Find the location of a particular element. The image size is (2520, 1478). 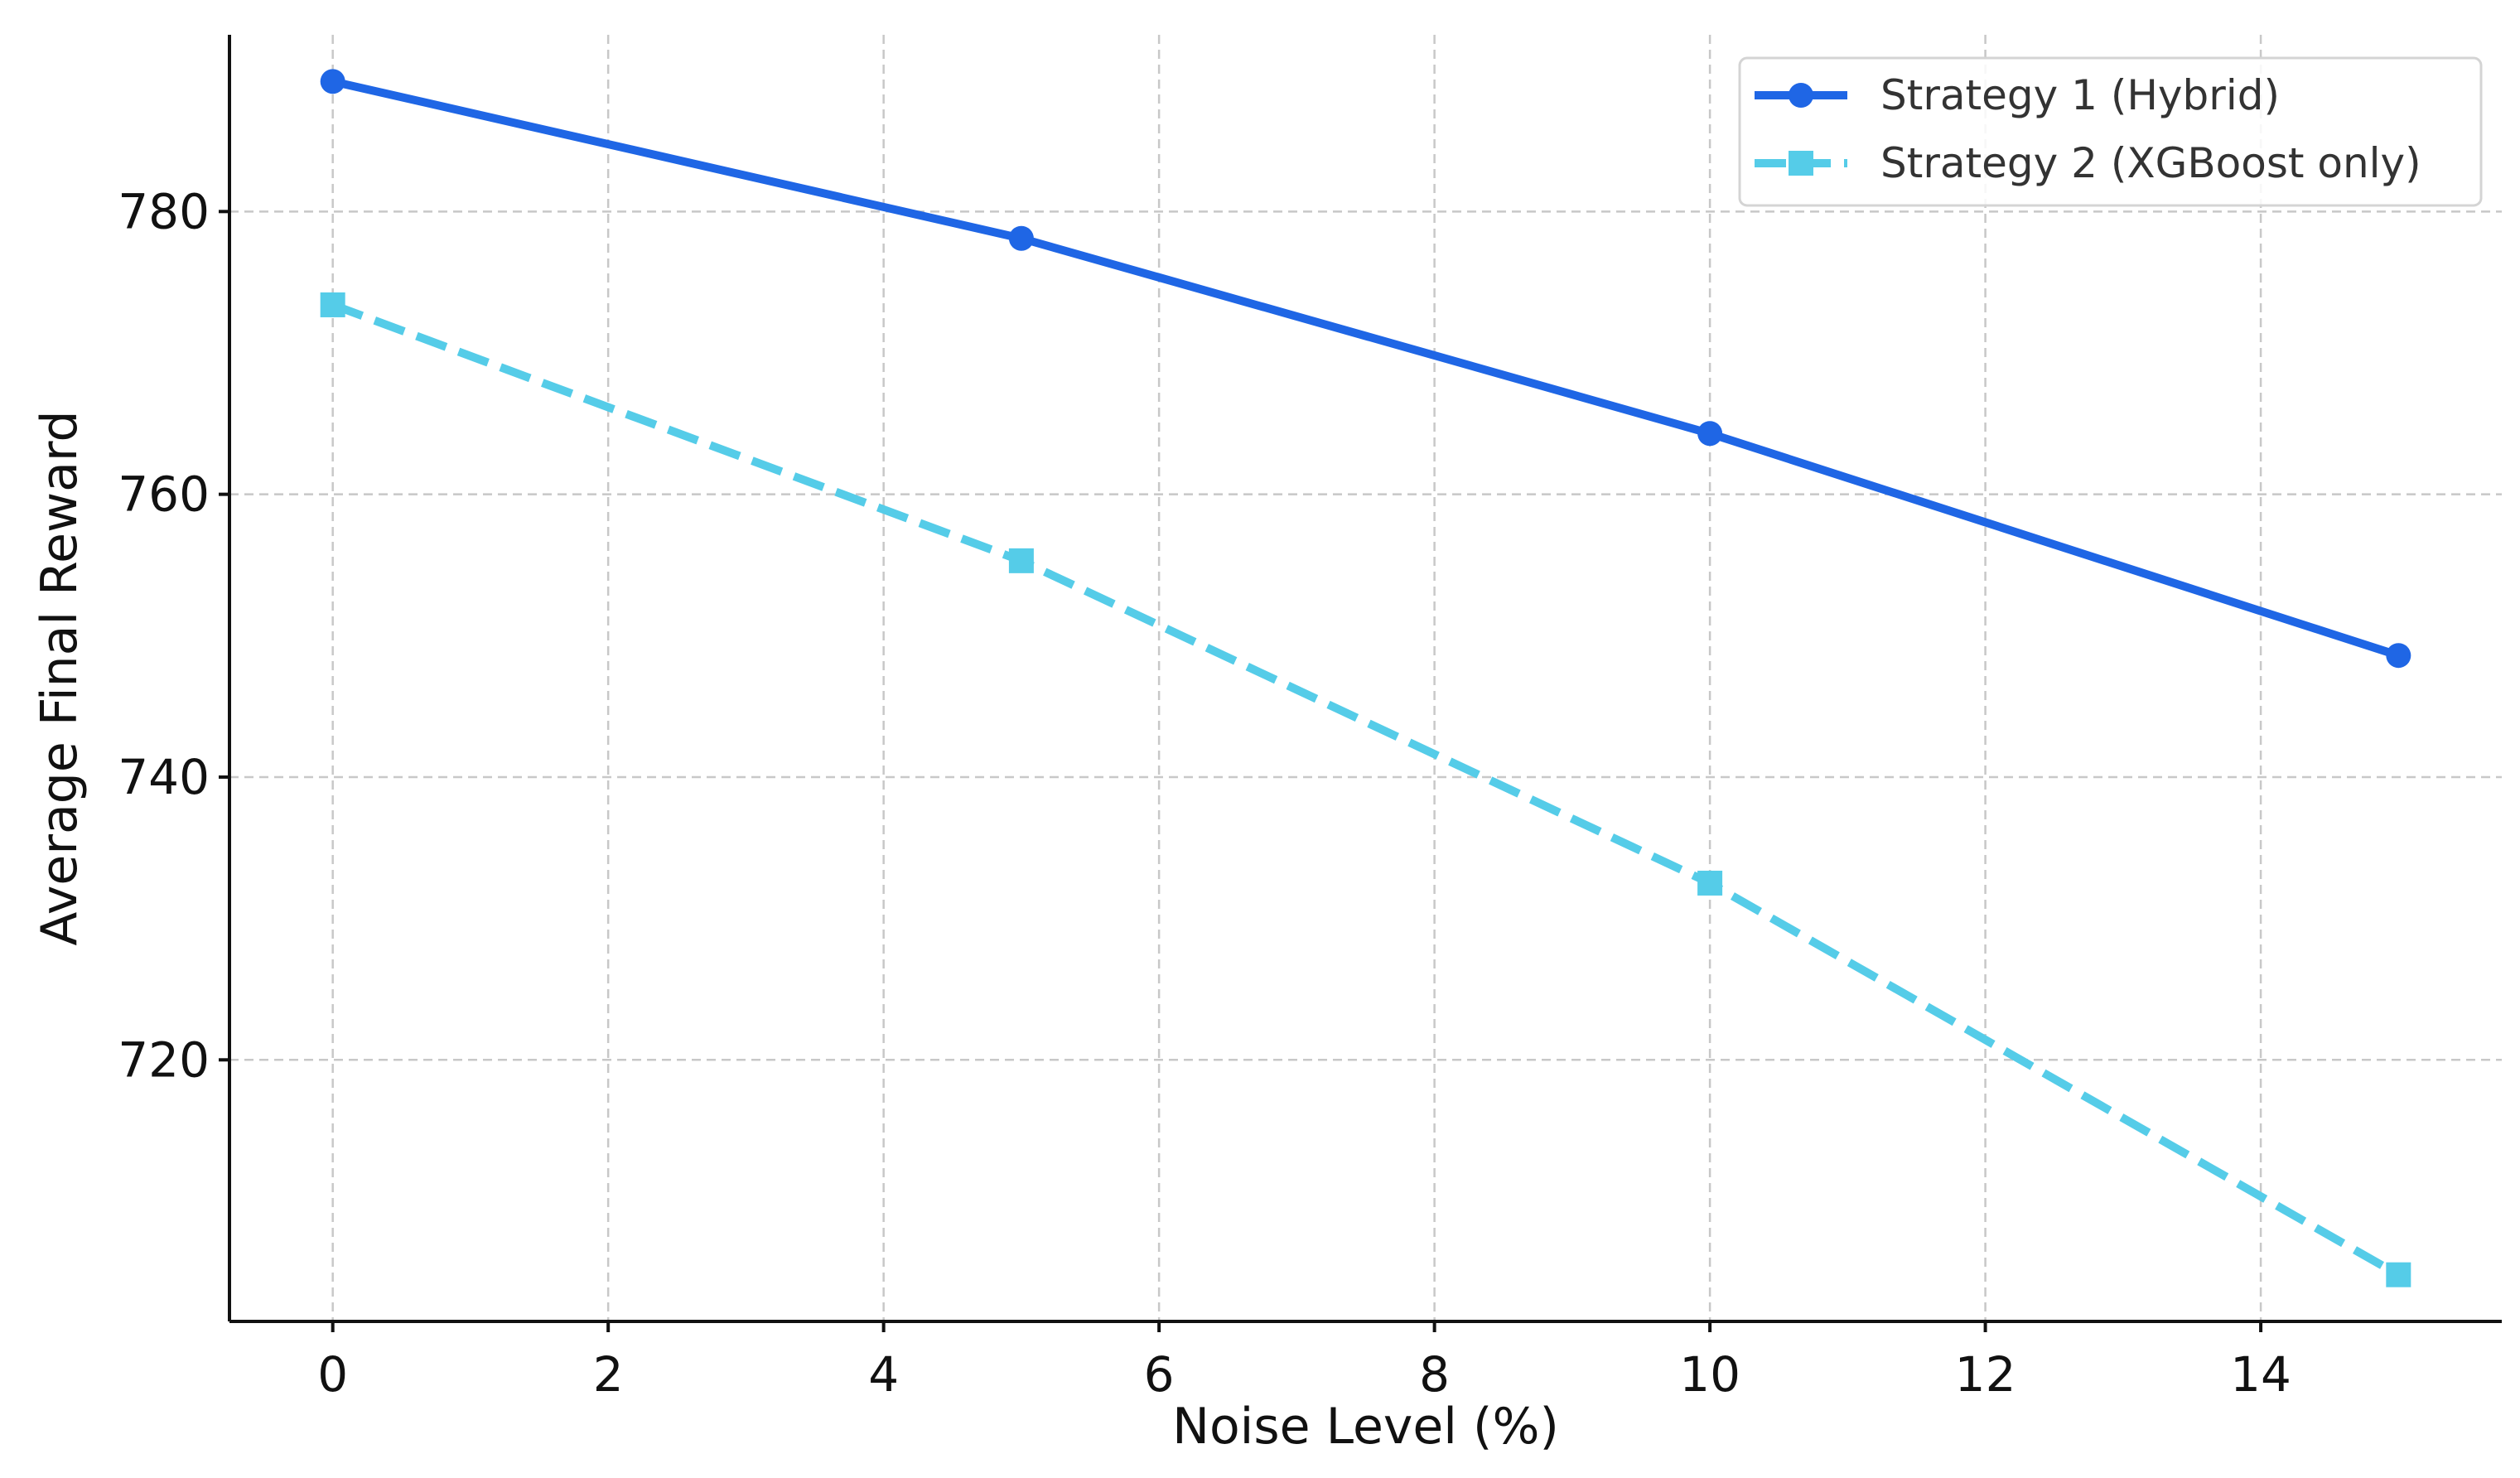

legend-label-2: Strategy 2 (XGBoost only) is located at coordinates (2150, 163).